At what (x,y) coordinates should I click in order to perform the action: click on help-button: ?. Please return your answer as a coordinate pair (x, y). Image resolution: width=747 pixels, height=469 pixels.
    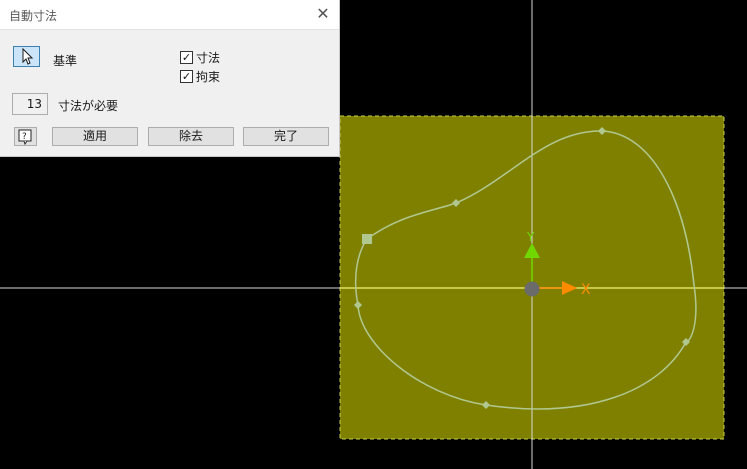
    Looking at the image, I should click on (25, 136).